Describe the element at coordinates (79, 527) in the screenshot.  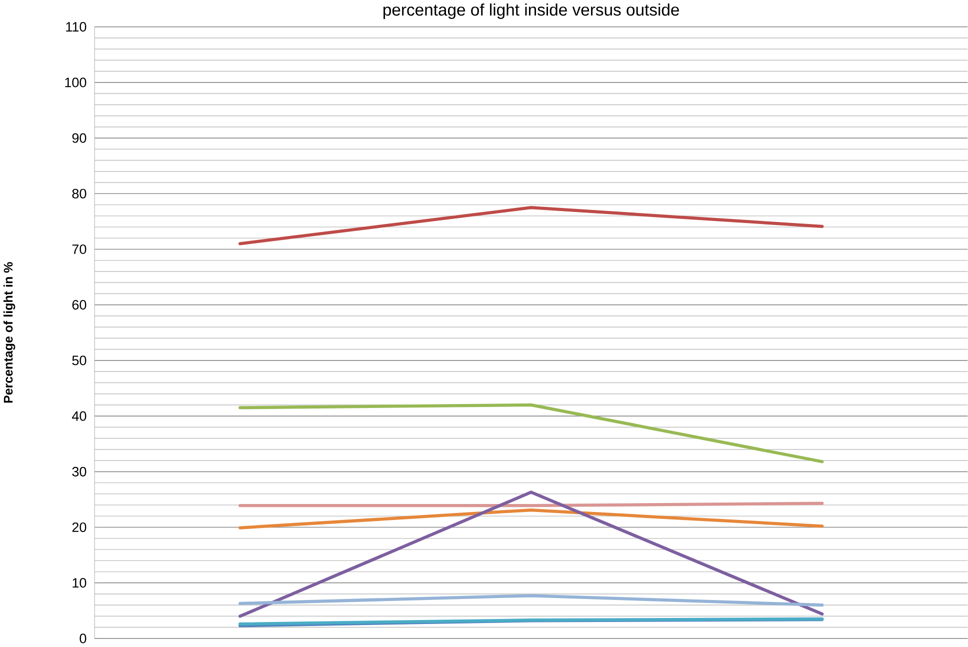
I see `y-tick-label: 20` at that location.